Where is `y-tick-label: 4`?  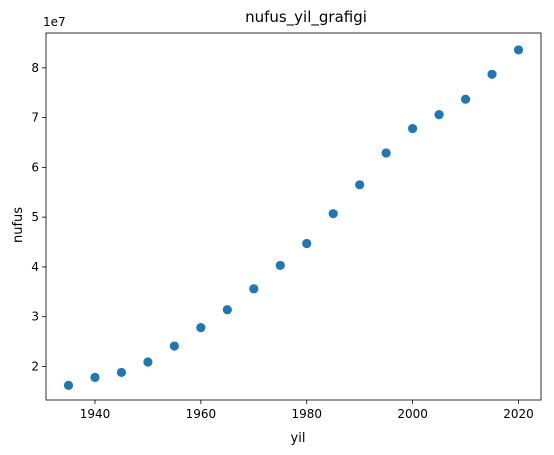 y-tick-label: 4 is located at coordinates (35, 267).